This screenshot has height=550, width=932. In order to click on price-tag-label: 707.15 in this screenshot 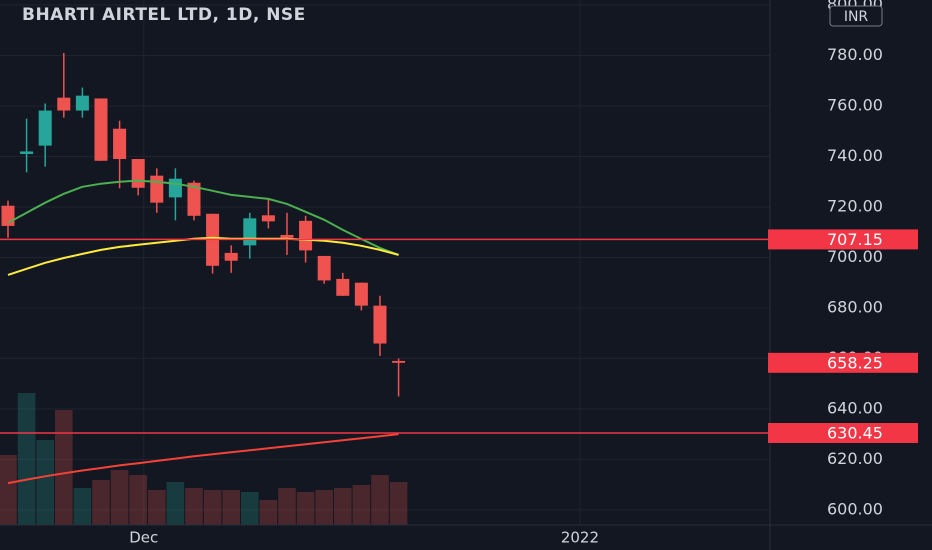, I will do `click(855, 239)`.